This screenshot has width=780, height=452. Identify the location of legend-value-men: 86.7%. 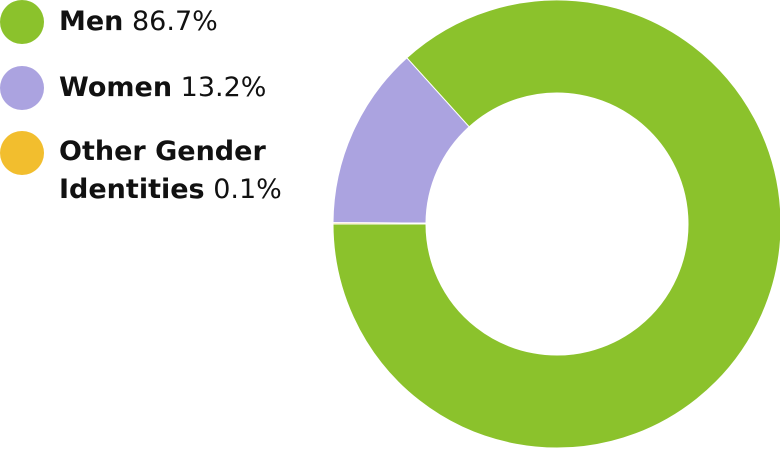
(175, 21).